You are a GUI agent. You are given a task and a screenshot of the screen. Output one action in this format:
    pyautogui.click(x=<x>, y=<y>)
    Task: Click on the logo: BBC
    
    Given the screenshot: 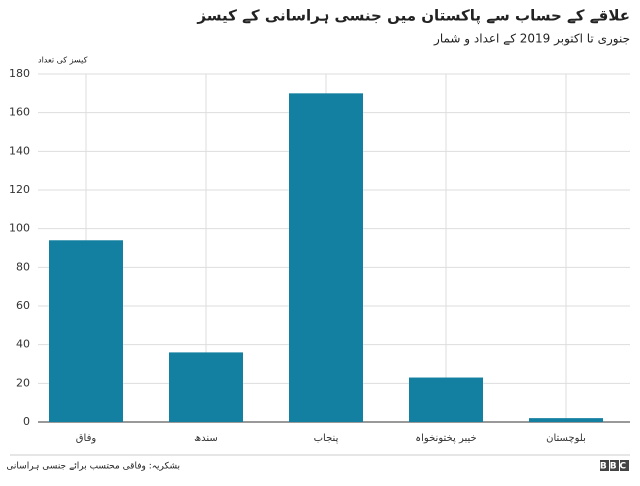 What is the action you would take?
    pyautogui.click(x=614, y=467)
    